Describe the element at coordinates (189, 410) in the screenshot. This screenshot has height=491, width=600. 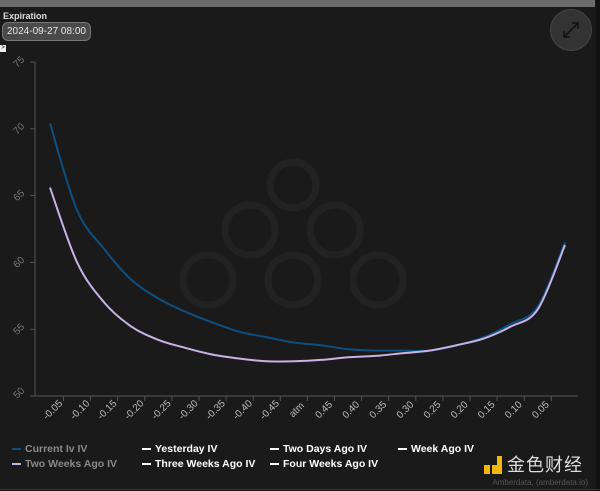
I see `x-tick-label: -0.30` at that location.